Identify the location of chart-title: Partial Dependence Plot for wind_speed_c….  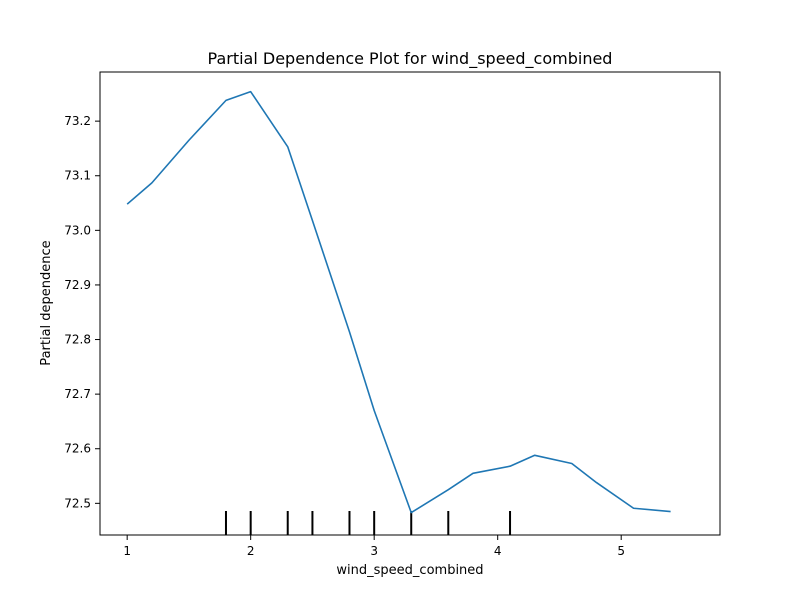
(410, 59).